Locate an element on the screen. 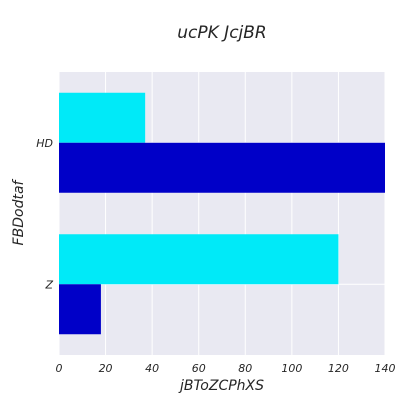  y-tick-label: HD is located at coordinates (44, 143).